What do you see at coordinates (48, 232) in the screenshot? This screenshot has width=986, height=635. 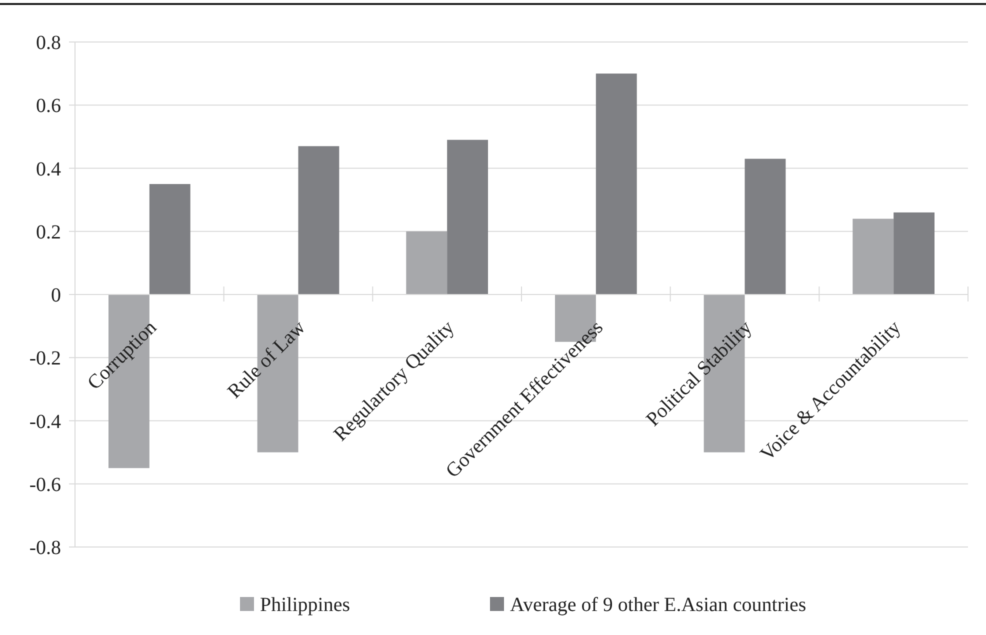 I see `y-tick-label: 0.2` at bounding box center [48, 232].